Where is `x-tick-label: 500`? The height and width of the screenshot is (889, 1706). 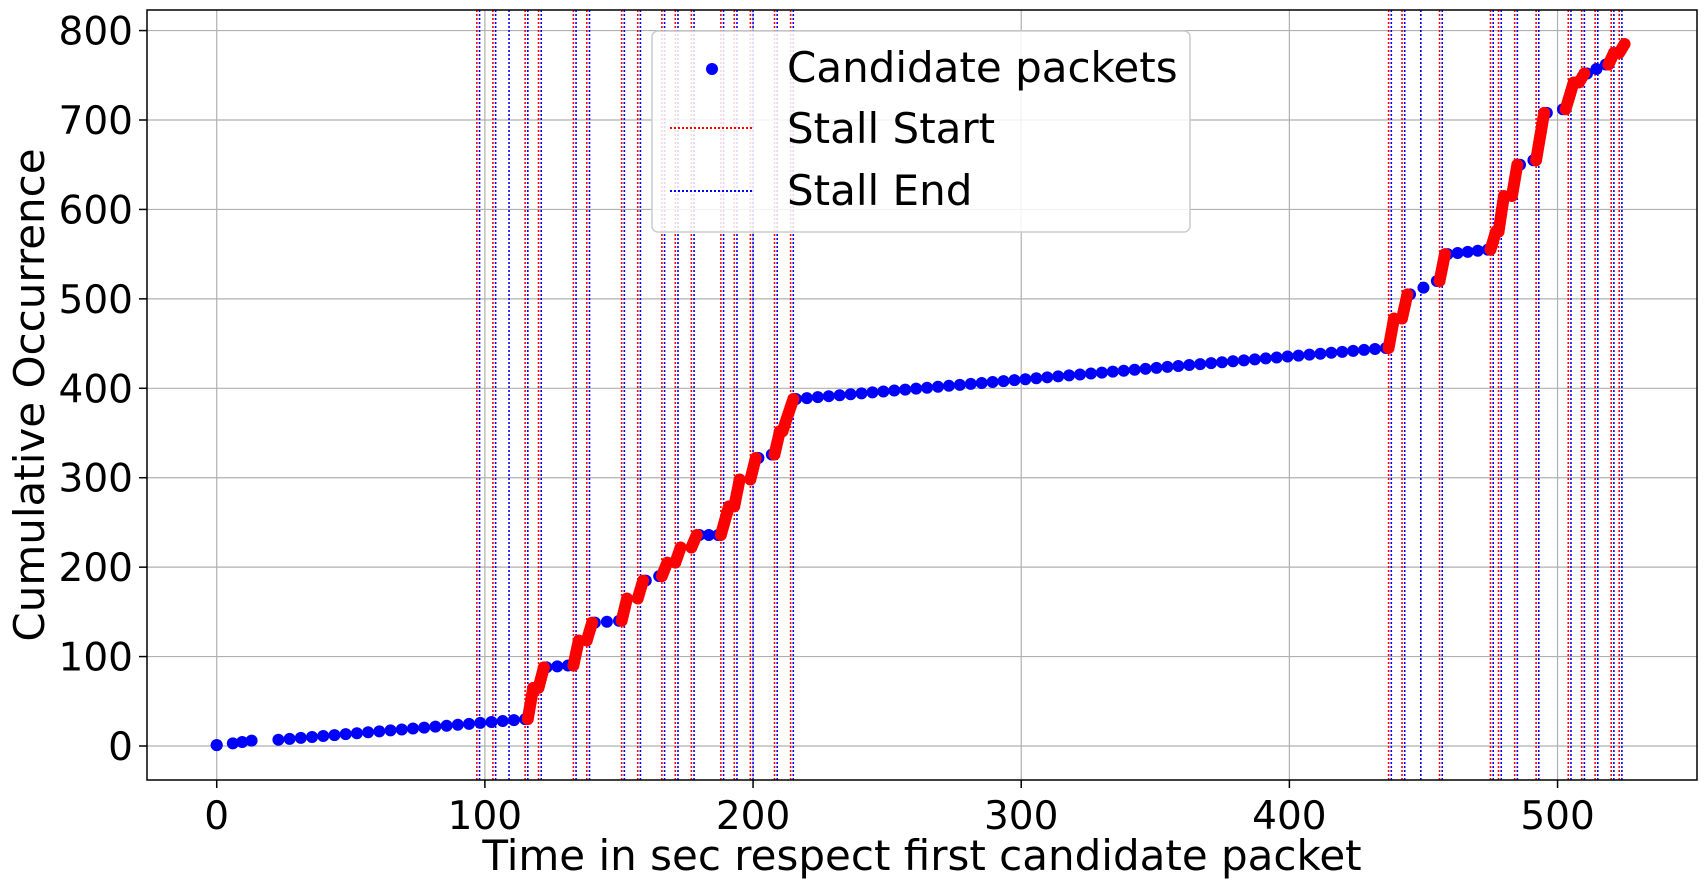
x-tick-label: 500 is located at coordinates (1557, 816).